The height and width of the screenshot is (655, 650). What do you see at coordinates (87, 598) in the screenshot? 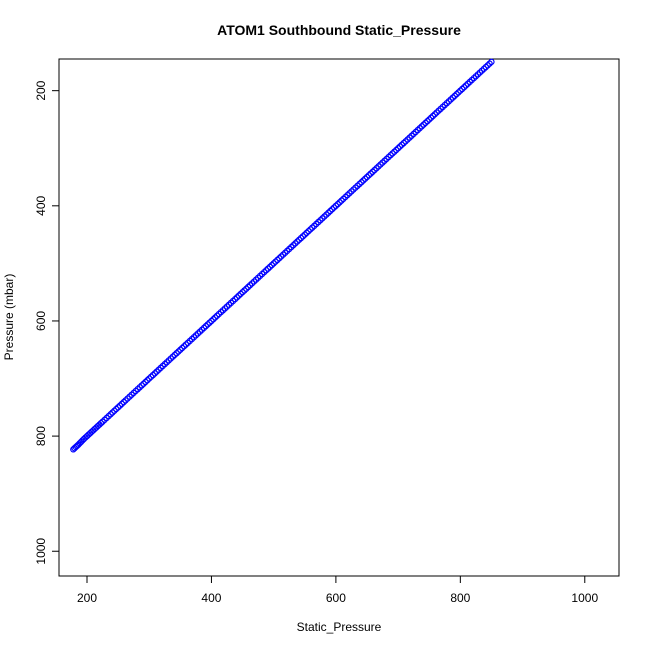
I see `x-tick-label: 200` at bounding box center [87, 598].